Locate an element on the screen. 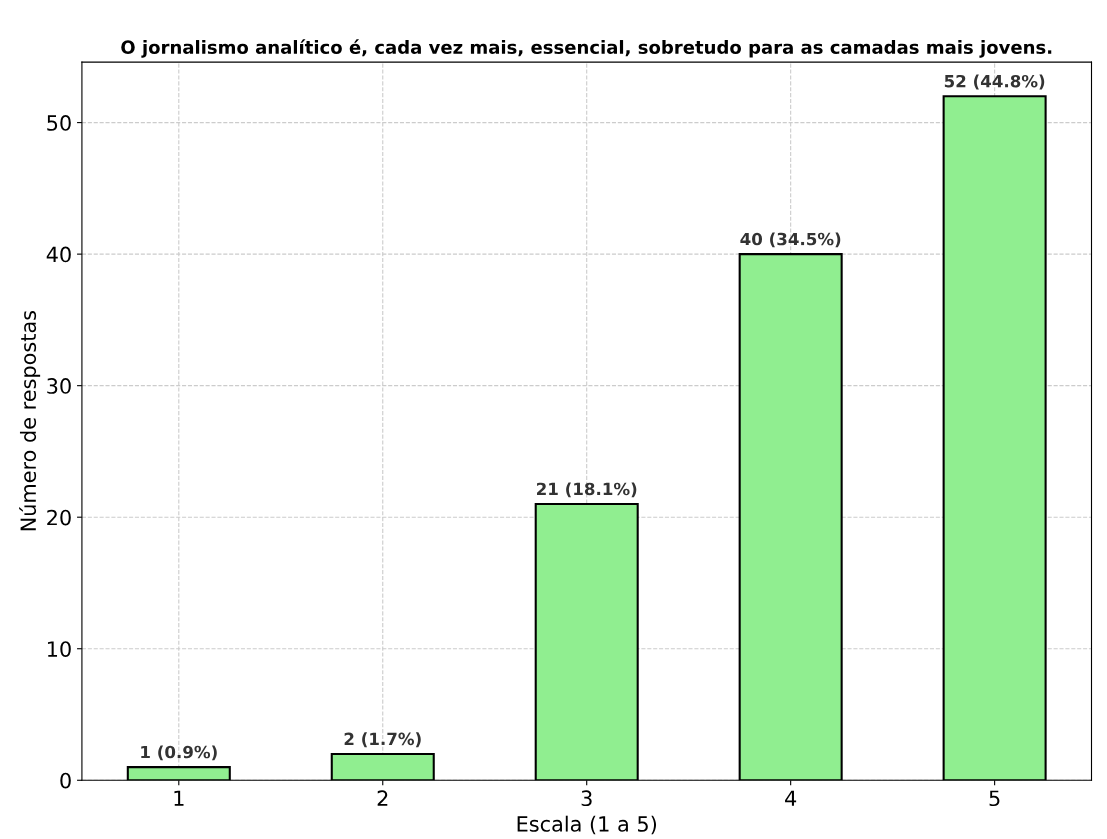 The width and height of the screenshot is (1107, 839). x-tick-label: 2 is located at coordinates (382, 798).